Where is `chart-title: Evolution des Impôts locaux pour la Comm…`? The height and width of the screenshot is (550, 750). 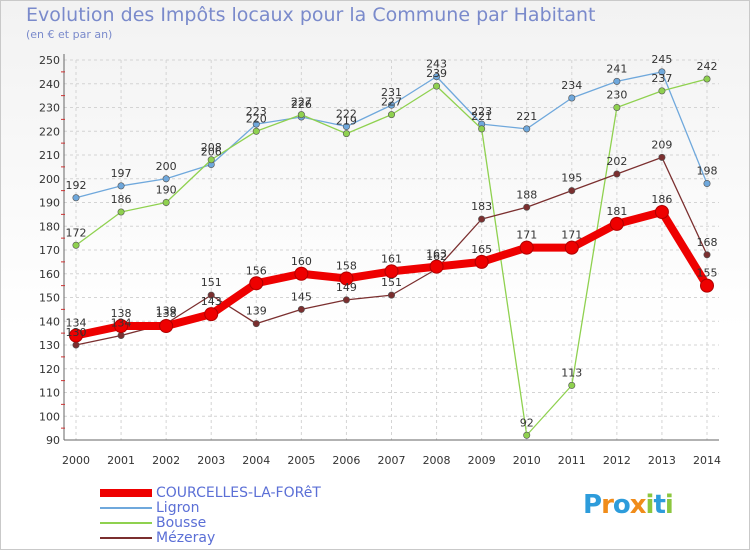
chart-title: Evolution des Impôts locaux pour la Comm… is located at coordinates (311, 15).